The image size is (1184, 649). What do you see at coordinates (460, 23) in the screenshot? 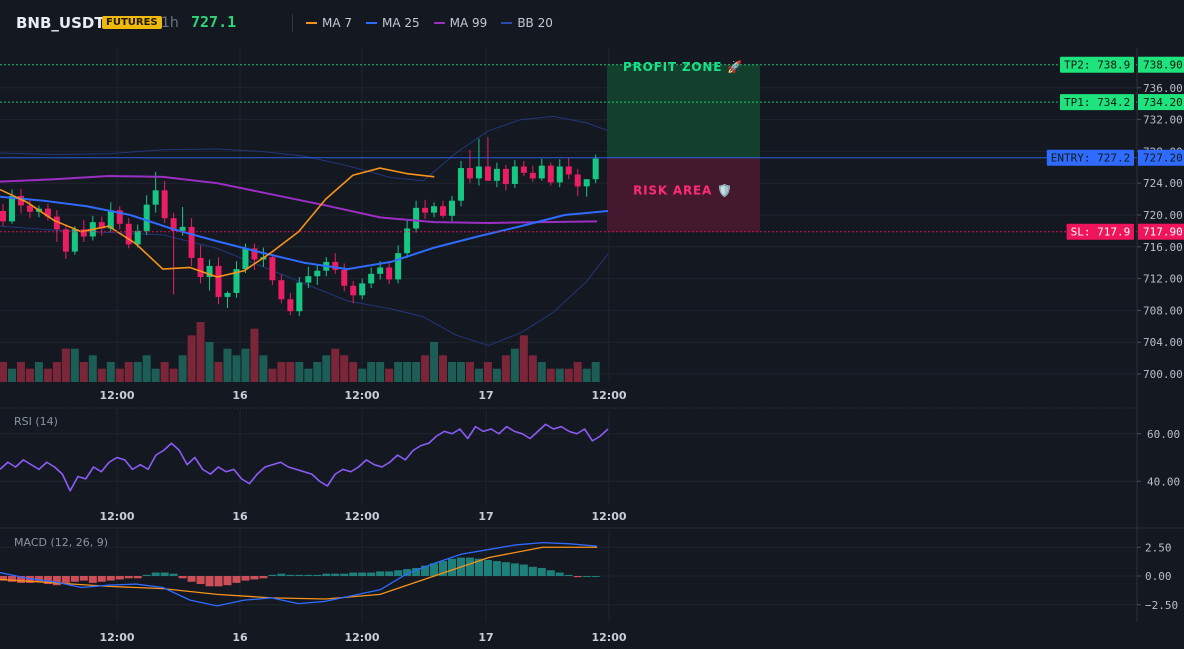
I see `legend-item: MA 99` at bounding box center [460, 23].